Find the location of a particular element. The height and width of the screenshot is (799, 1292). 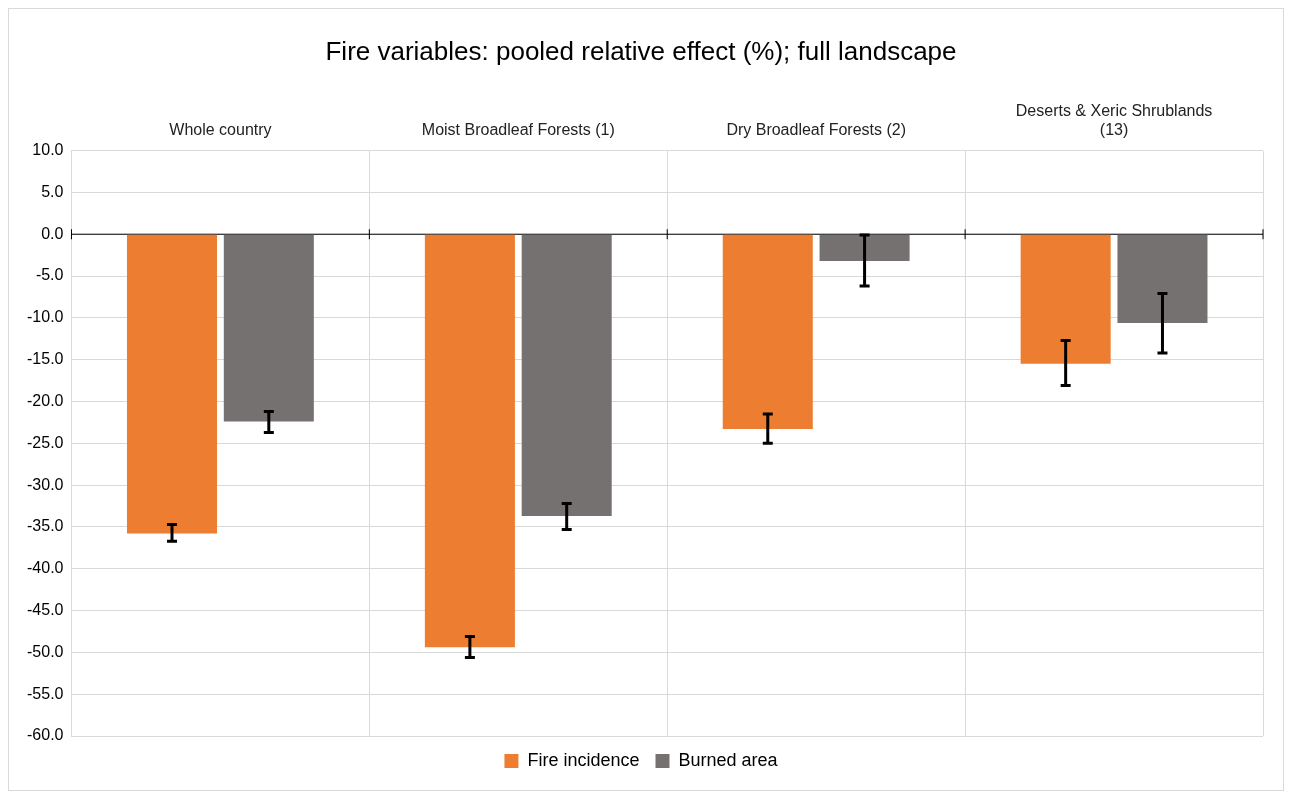

y-tick-label: -35.0 is located at coordinates (45, 526).